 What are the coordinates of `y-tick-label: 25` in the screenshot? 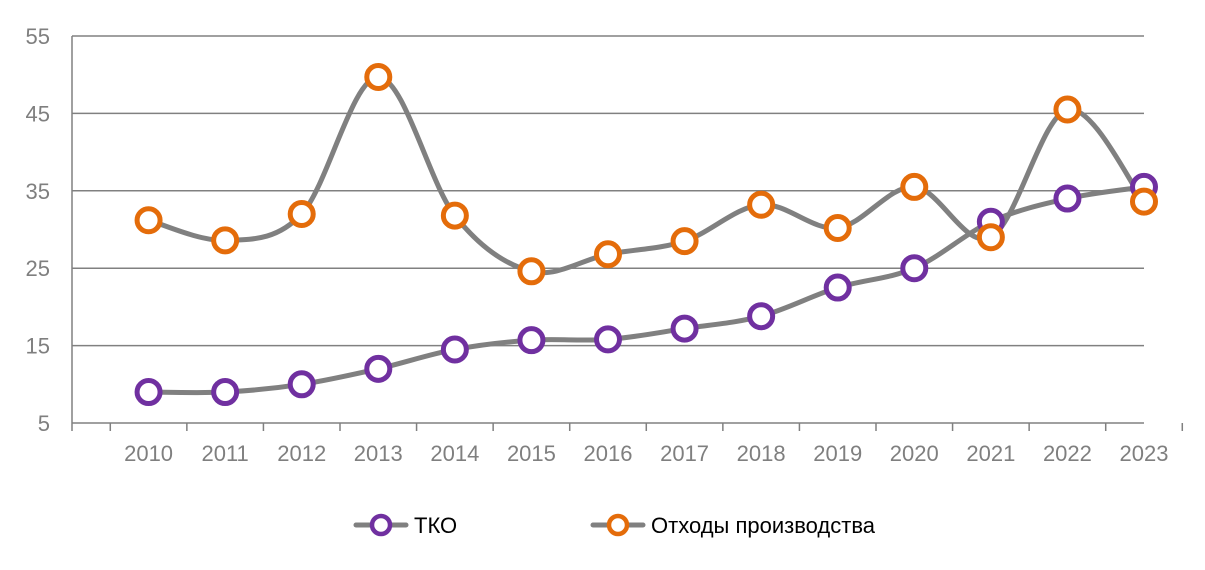 It's located at (38, 268).